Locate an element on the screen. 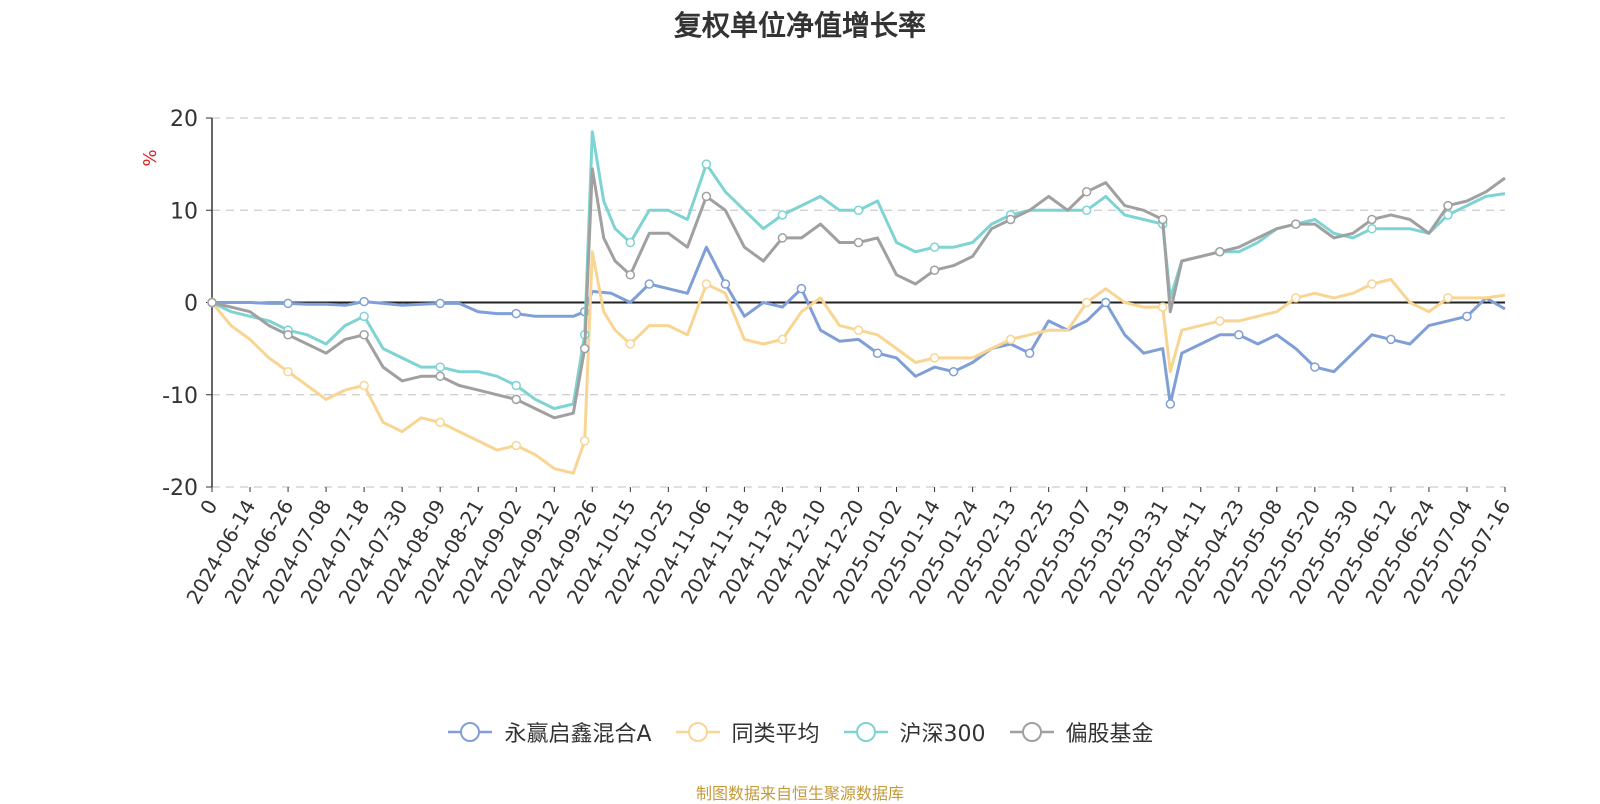 Image resolution: width=1600 pixels, height=804 pixels. legend-item: 偏股基金 is located at coordinates (1081, 732).